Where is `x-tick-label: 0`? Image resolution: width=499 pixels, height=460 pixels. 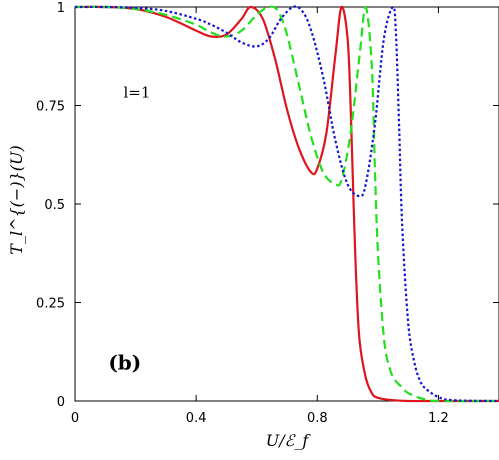
x-tick-label: 0 is located at coordinates (75, 418).